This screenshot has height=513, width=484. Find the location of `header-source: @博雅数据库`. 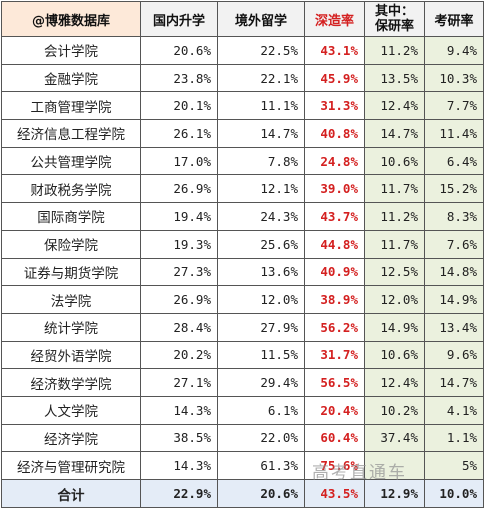

header-source: @博雅数据库 is located at coordinates (71, 19).